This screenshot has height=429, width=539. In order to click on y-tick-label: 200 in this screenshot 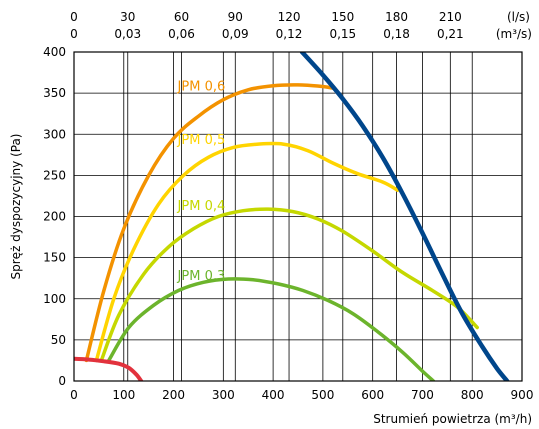, I will do `click(54, 217)`.